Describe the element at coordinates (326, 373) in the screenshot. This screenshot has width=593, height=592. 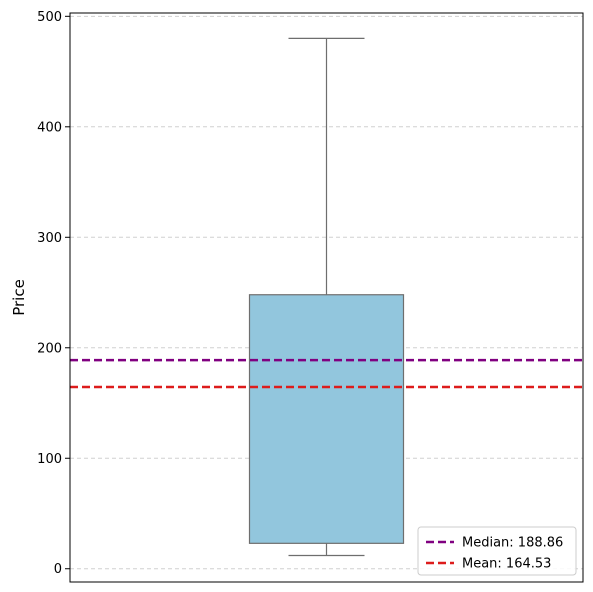
I see `reference-lines` at that location.